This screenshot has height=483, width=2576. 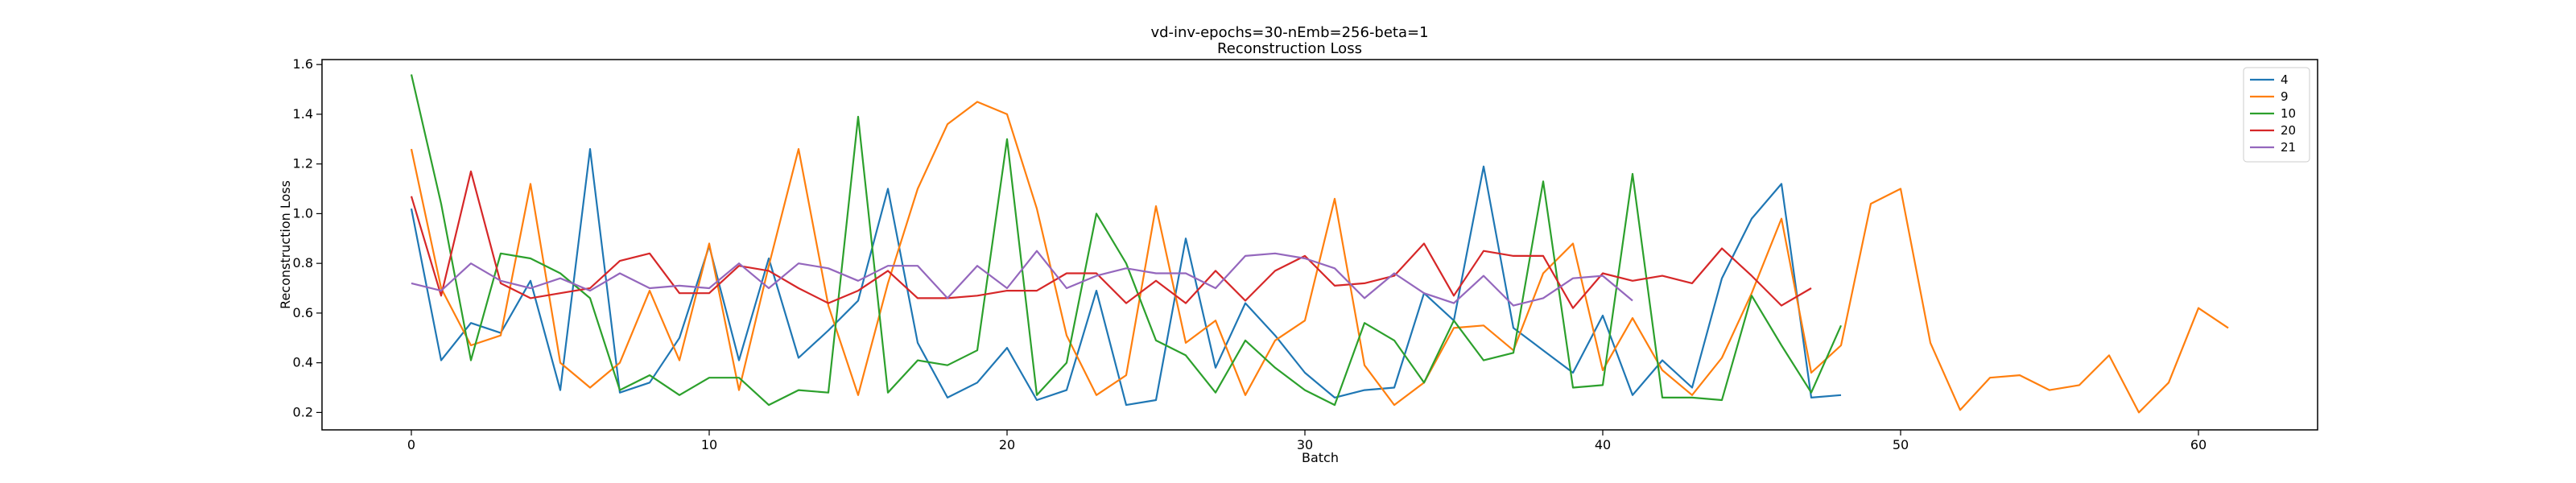 What do you see at coordinates (1603, 444) in the screenshot?
I see `x-tick-label: 40` at bounding box center [1603, 444].